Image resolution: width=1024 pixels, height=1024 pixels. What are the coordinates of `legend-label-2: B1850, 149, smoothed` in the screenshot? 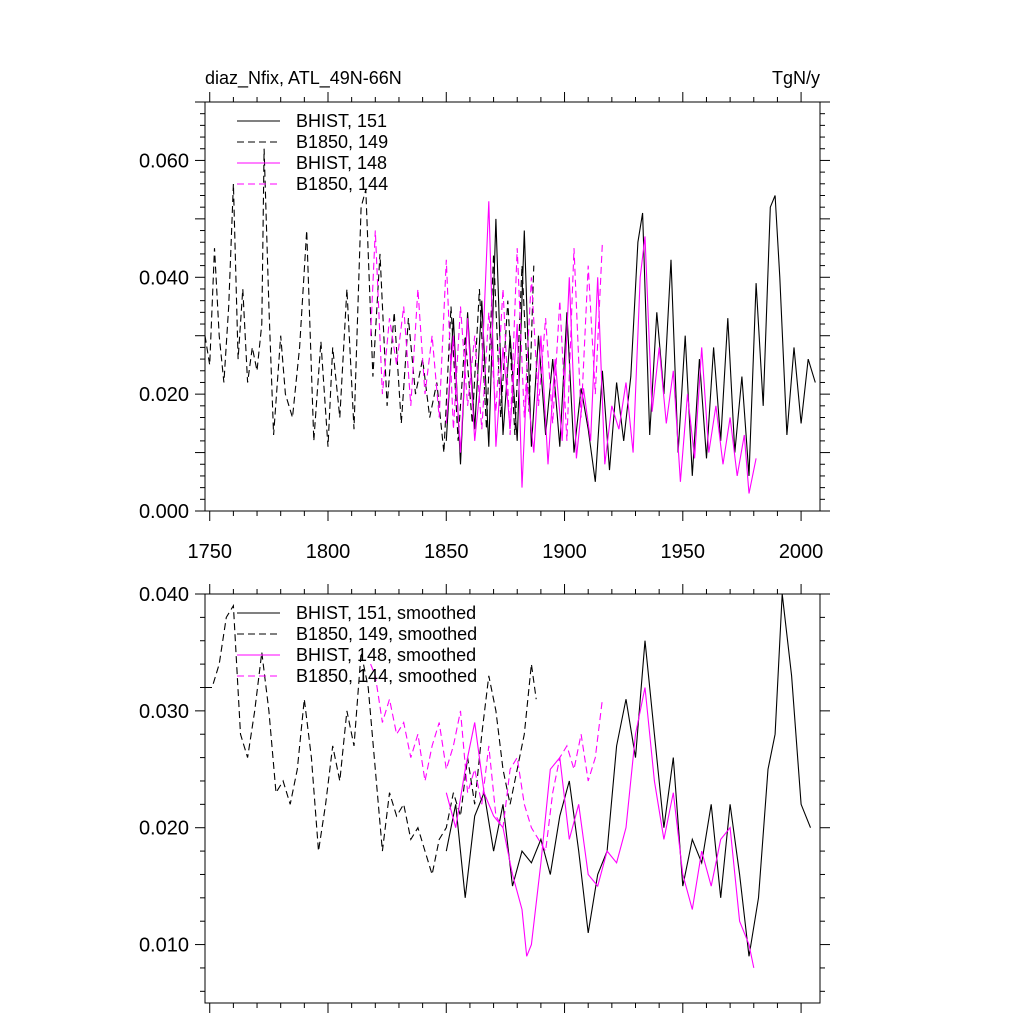 It's located at (386, 634).